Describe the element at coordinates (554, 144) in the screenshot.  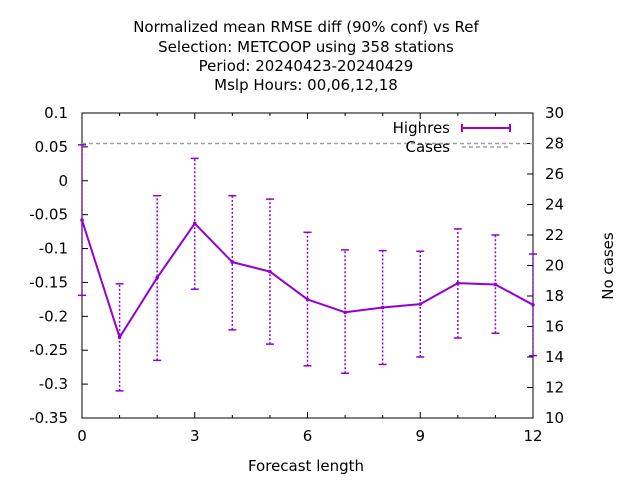
I see `y2-tick-label-1: 28` at that location.